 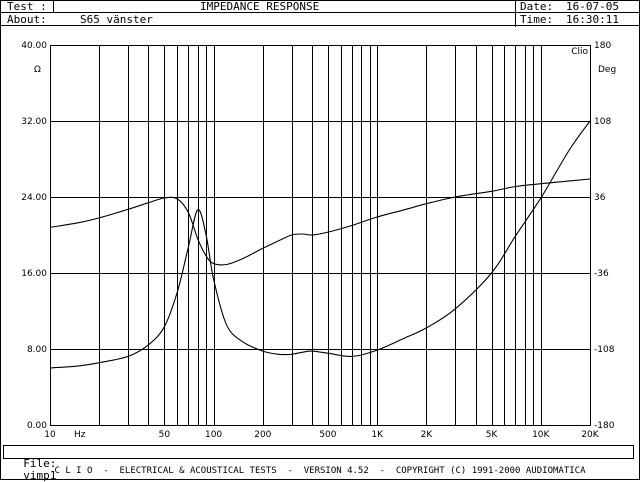 What do you see at coordinates (37, 70) in the screenshot?
I see `left-unit-label: Ω` at bounding box center [37, 70].